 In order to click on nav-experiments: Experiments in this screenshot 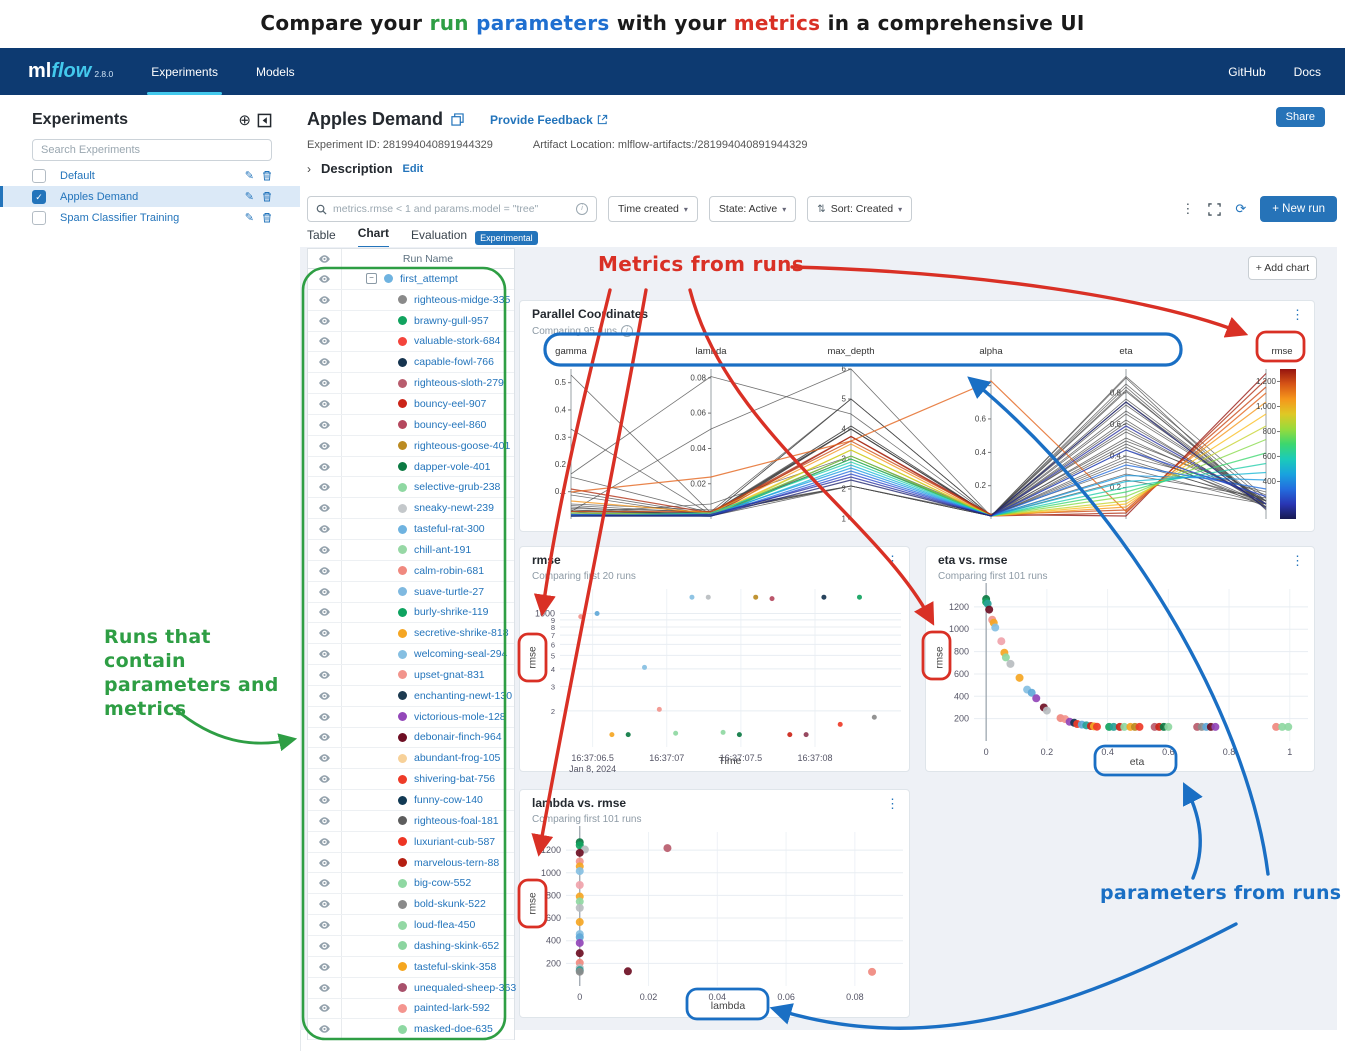, I will do `click(184, 71)`.